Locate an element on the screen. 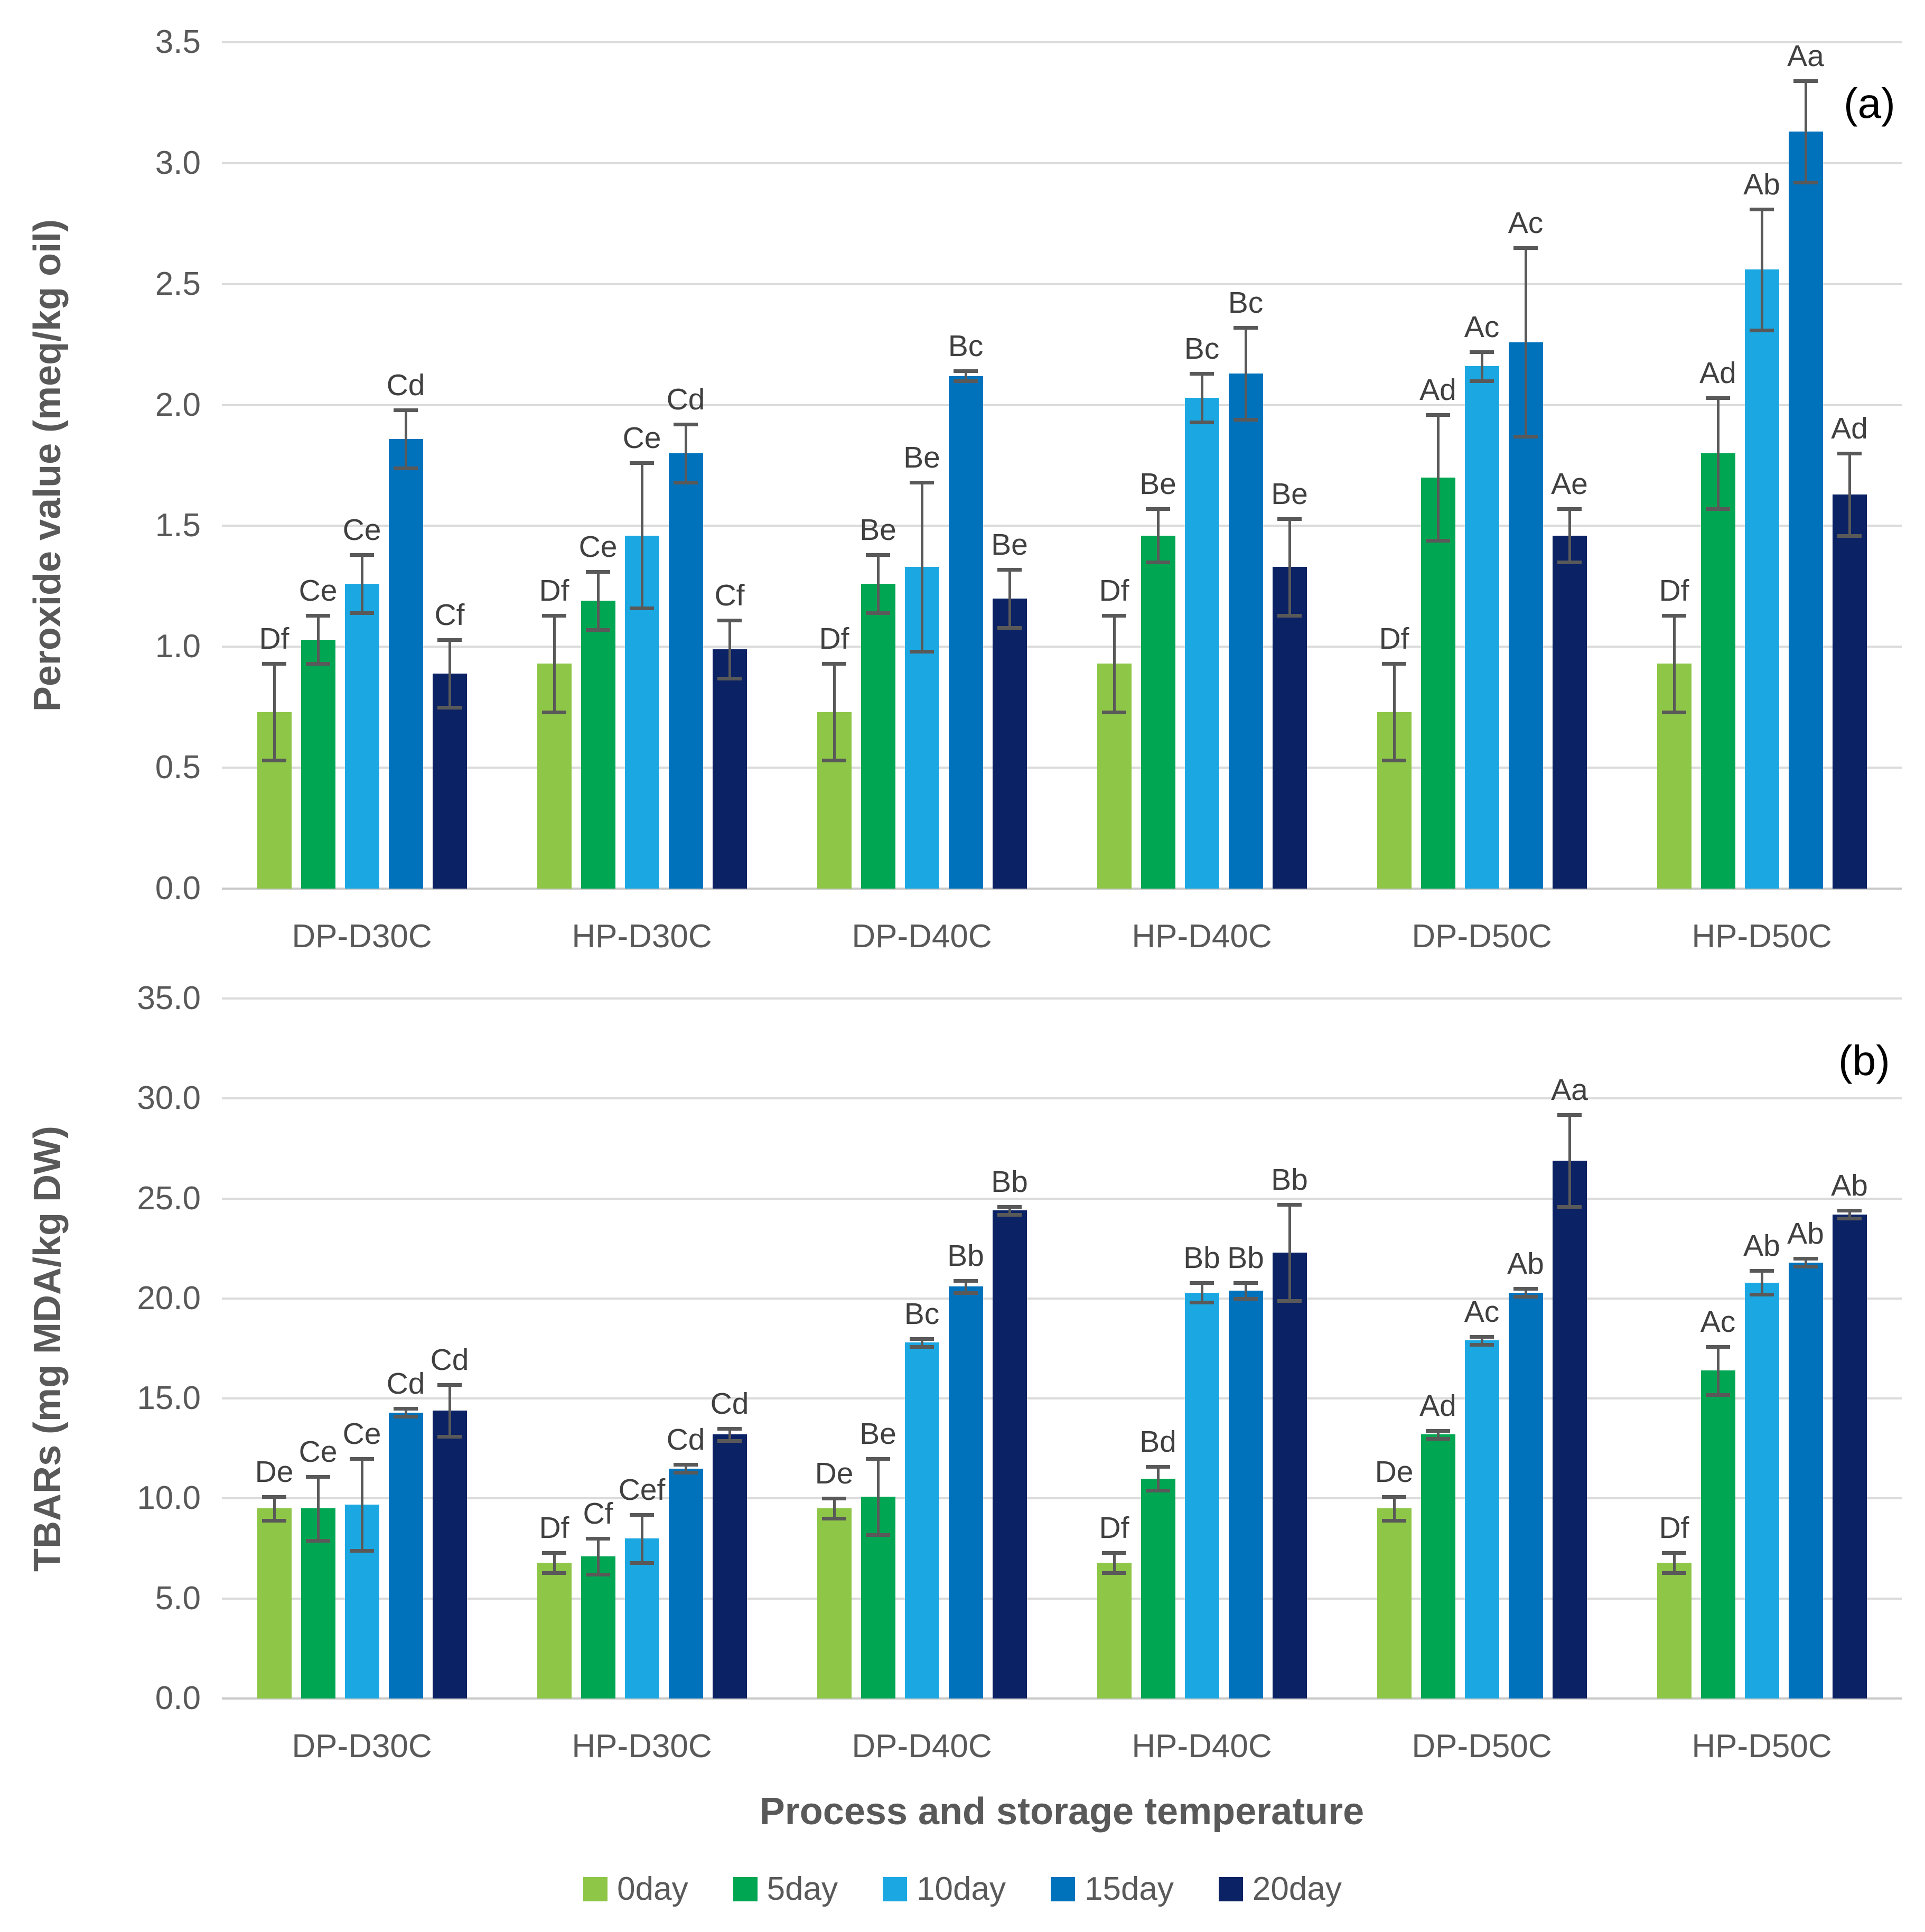 The image size is (1925, 1932). y-tick-label: 30.0 is located at coordinates (169, 1098).